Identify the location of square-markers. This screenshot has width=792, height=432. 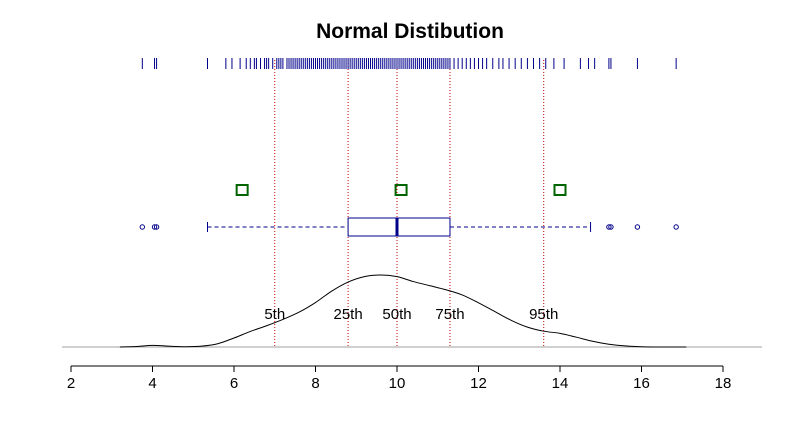
(401, 190).